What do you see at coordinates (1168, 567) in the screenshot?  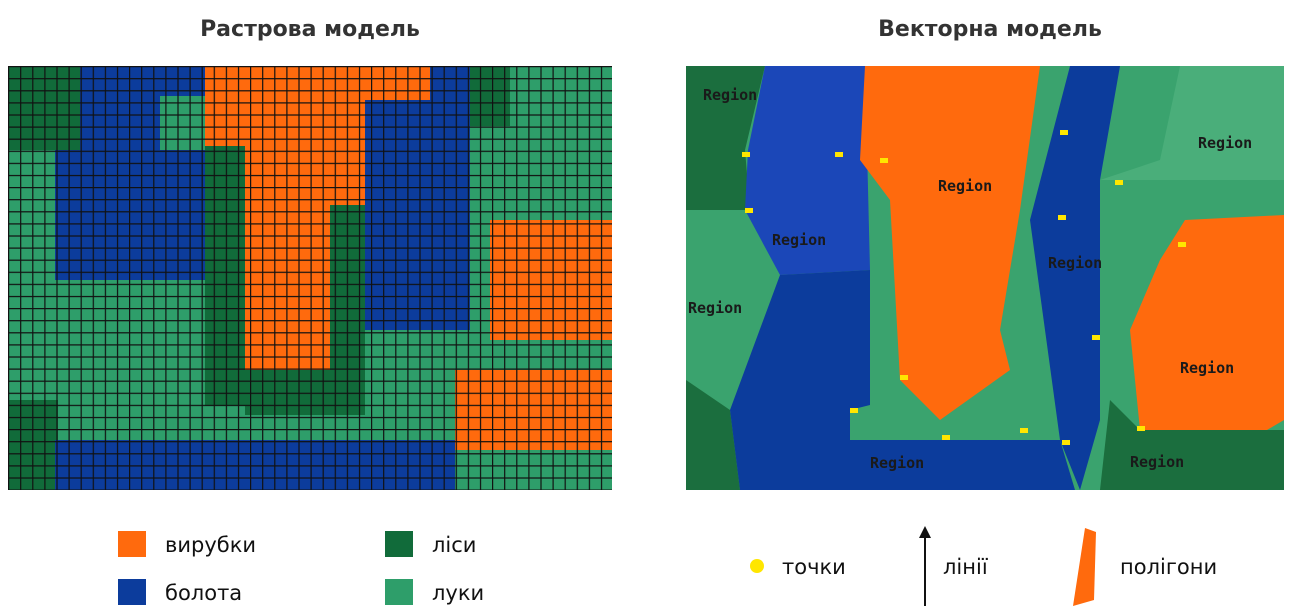 I see `legend-label: полігони` at bounding box center [1168, 567].